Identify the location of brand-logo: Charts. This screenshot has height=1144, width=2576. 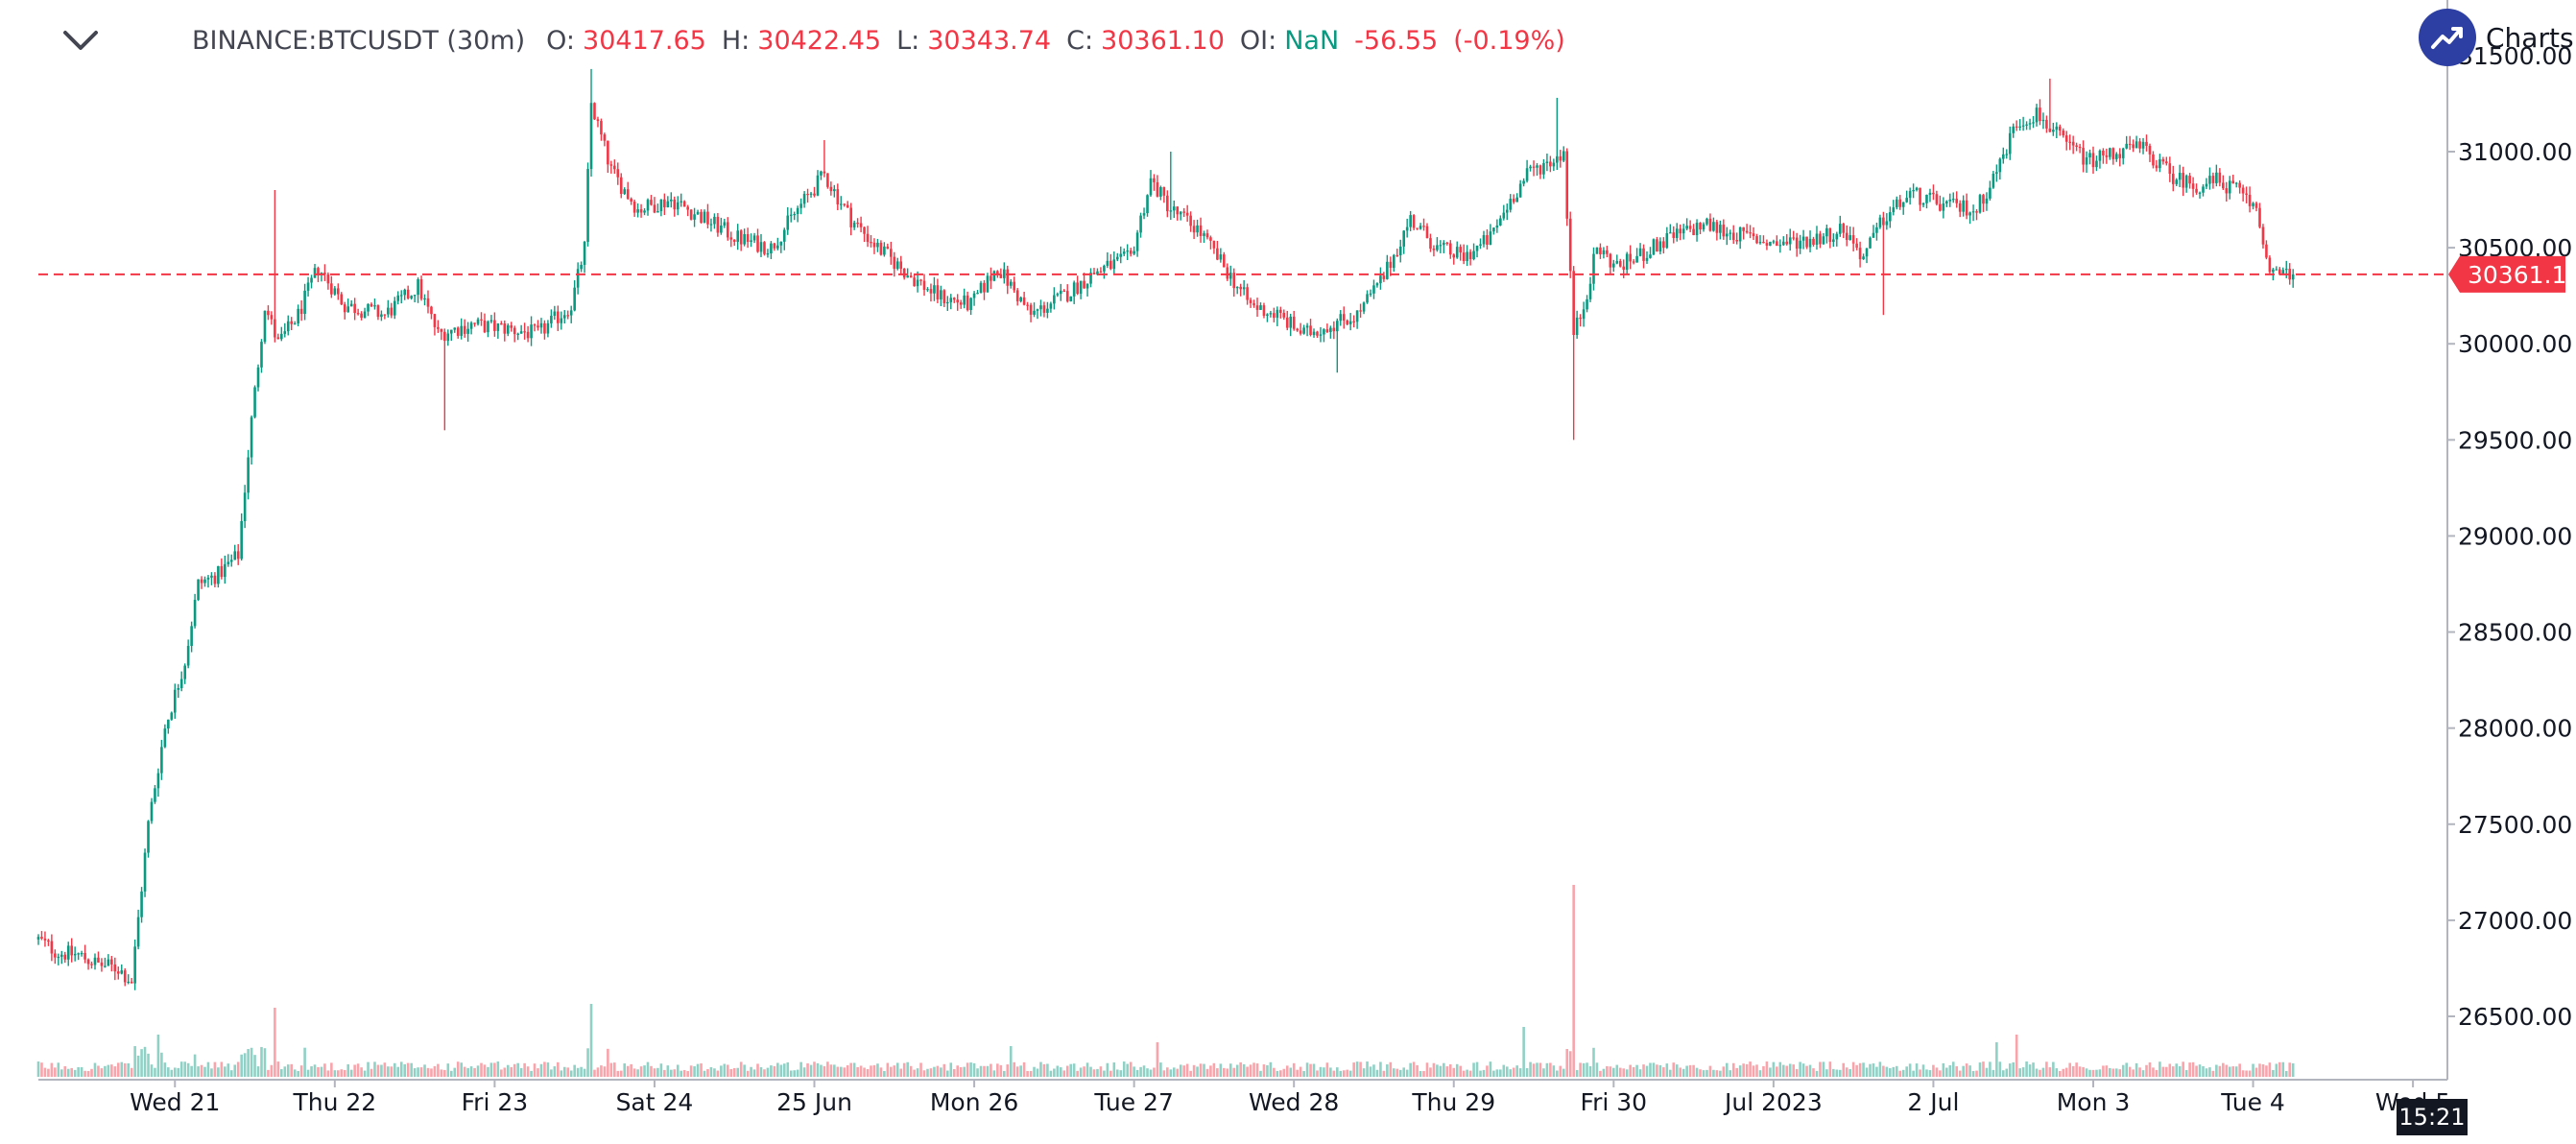
(2496, 37).